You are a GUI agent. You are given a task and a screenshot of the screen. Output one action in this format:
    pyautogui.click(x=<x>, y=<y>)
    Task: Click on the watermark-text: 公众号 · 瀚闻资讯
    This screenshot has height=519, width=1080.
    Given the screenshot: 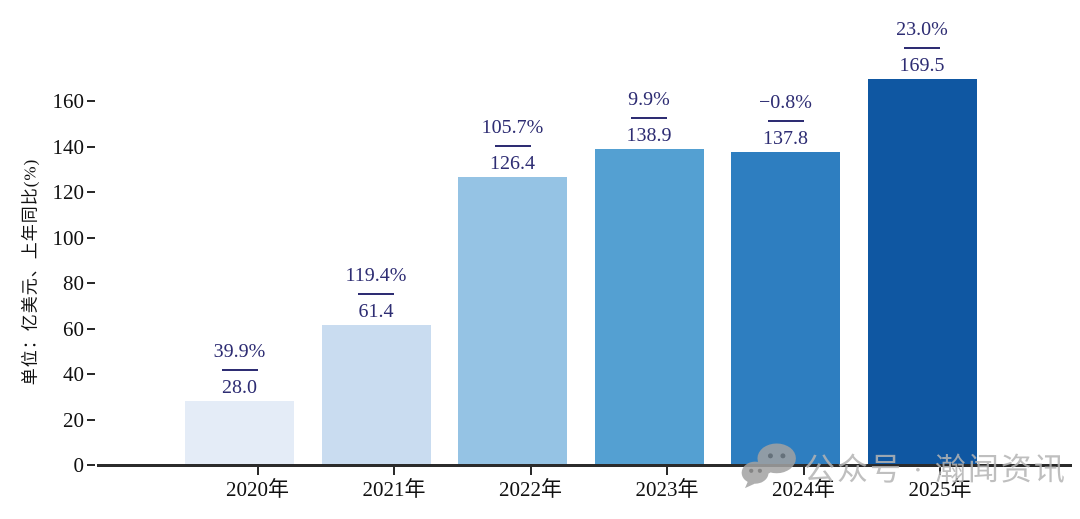 What is the action you would take?
    pyautogui.click(x=935, y=469)
    